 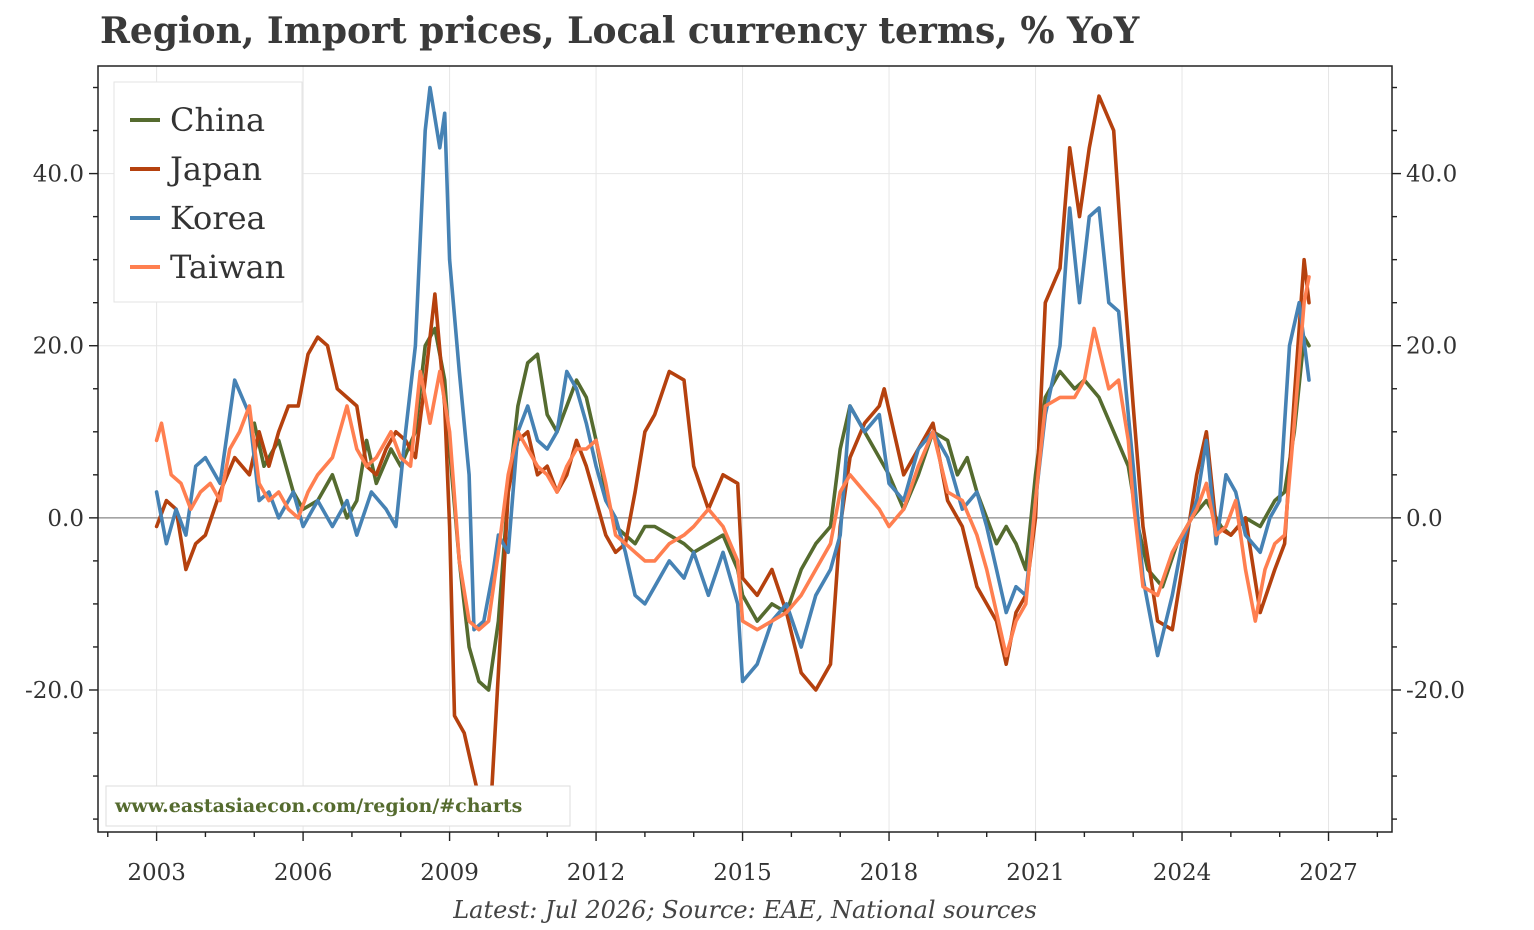 I want to click on legend-label: Taiwan, so click(x=227, y=267).